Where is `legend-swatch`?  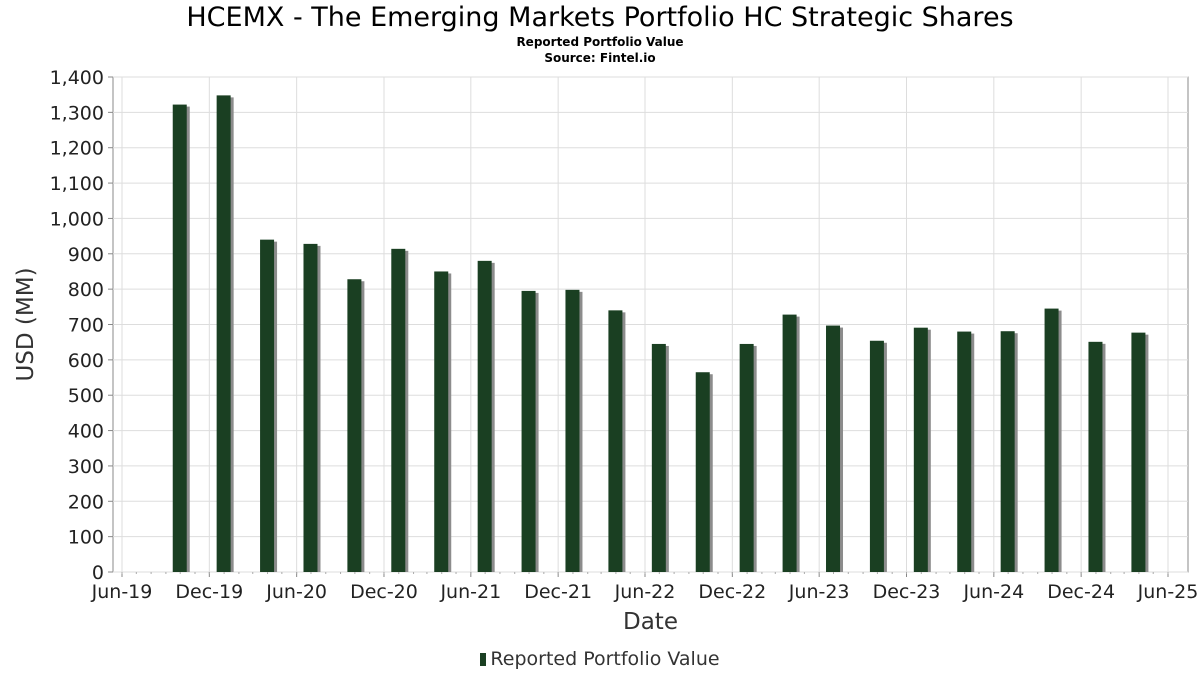 legend-swatch is located at coordinates (483, 659).